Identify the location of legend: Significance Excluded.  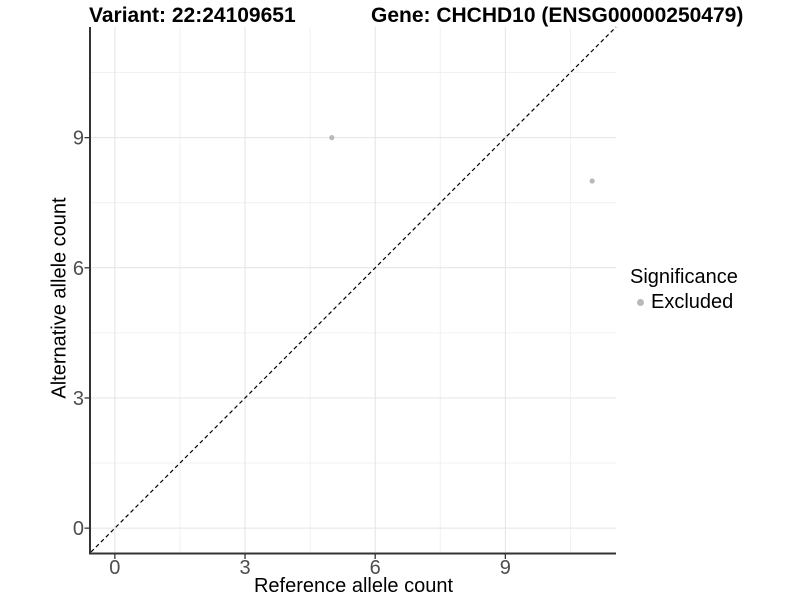
(684, 289).